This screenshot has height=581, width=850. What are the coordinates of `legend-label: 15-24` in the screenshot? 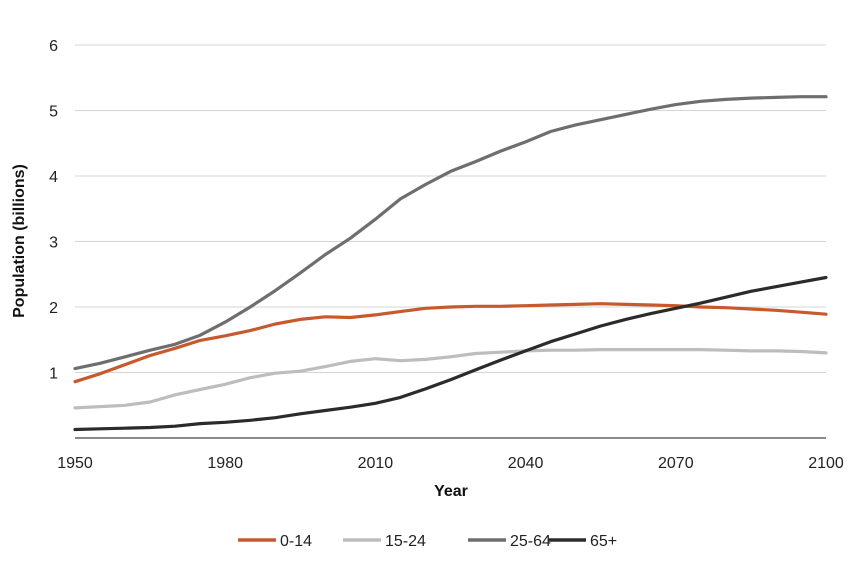 It's located at (405, 541).